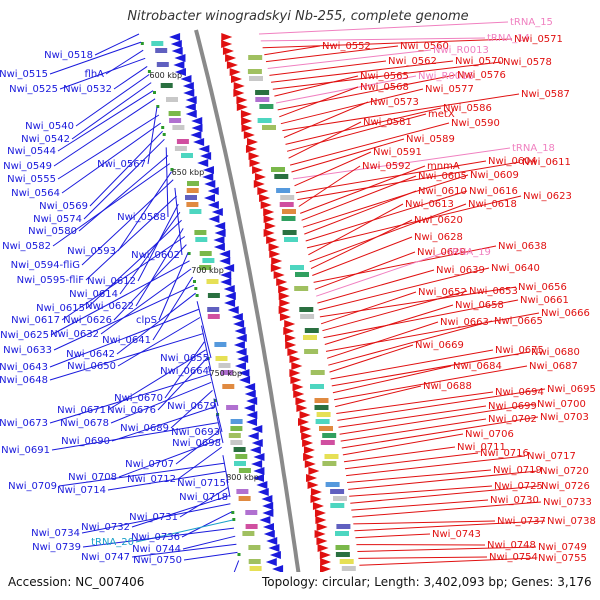 The width and height of the screenshot is (600, 600). Describe the element at coordinates (508, 38) in the screenshot. I see `right-gene-label: tRNA_14` at that location.